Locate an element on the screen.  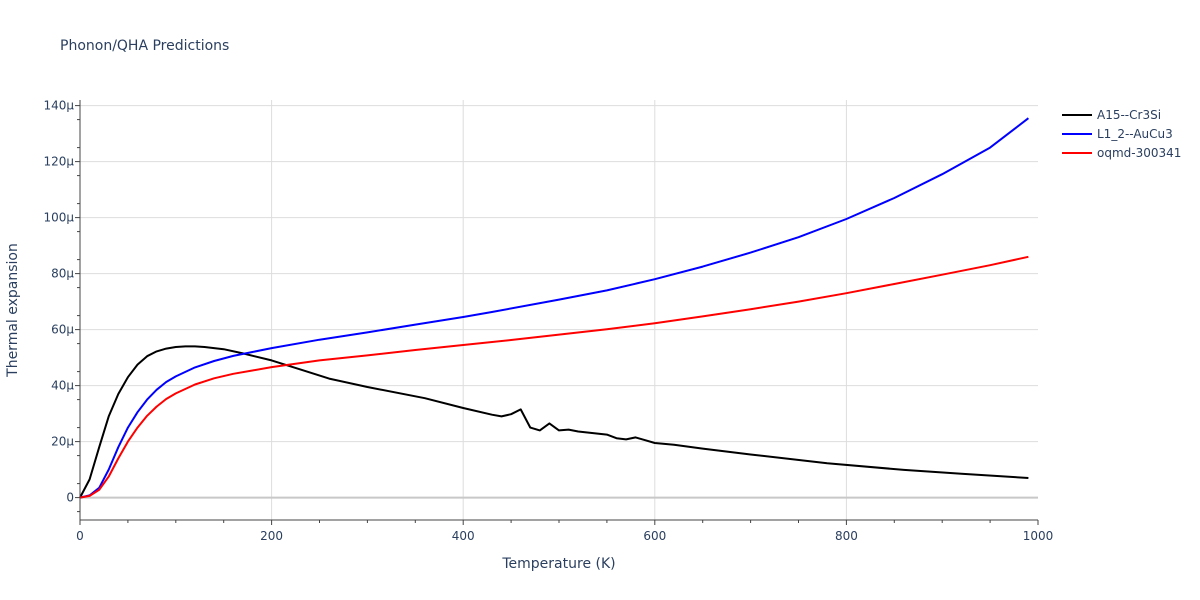
legend: A15--Cr3Si L1_2--AuCu3 oqmd-300341 is located at coordinates (1121, 134).